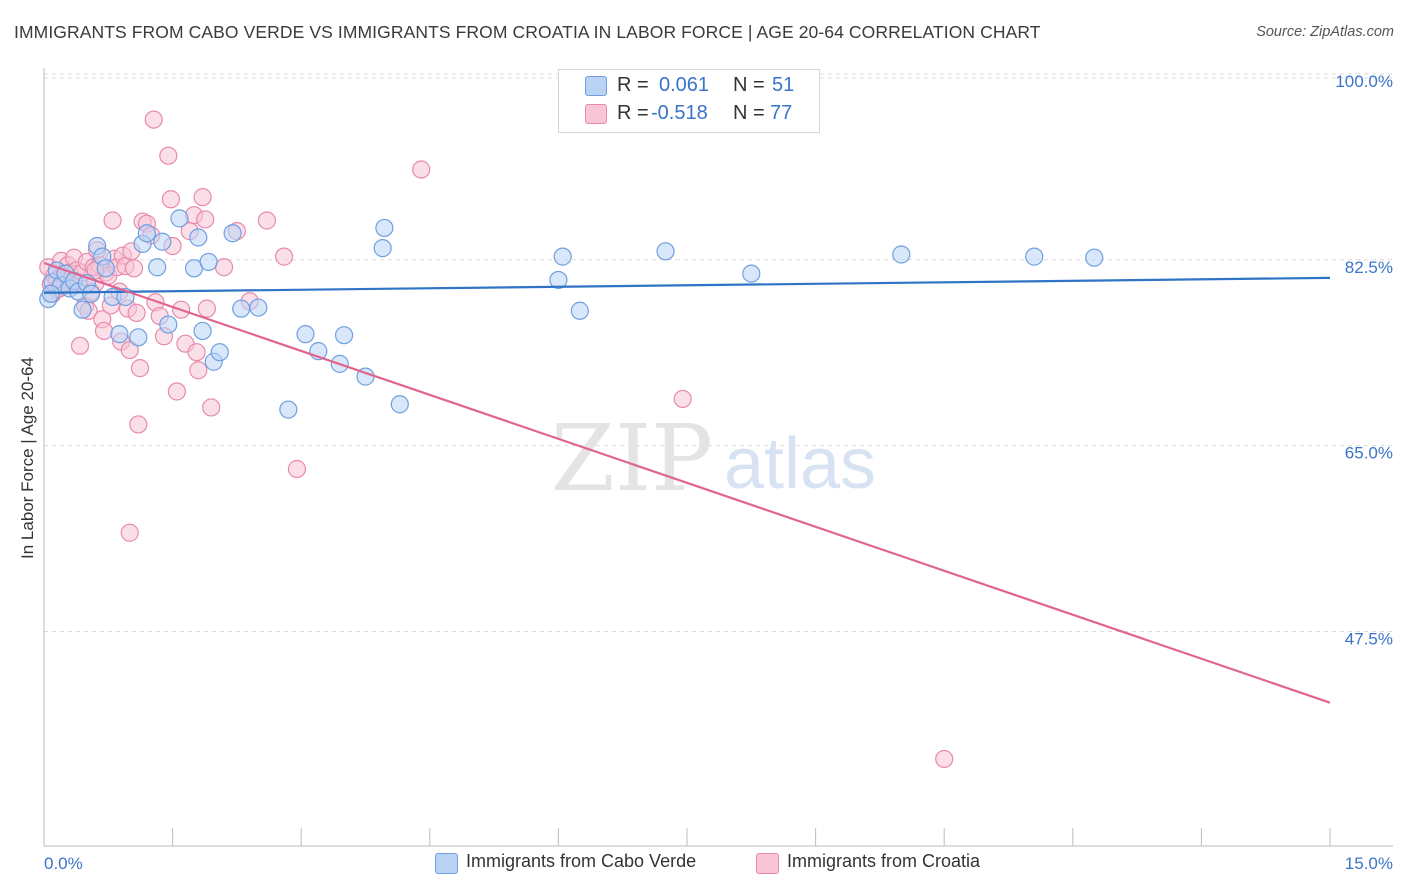  Describe the element at coordinates (884, 861) in the screenshot. I see `bottom-legend-croatia: Immigrants from Croatia` at that location.